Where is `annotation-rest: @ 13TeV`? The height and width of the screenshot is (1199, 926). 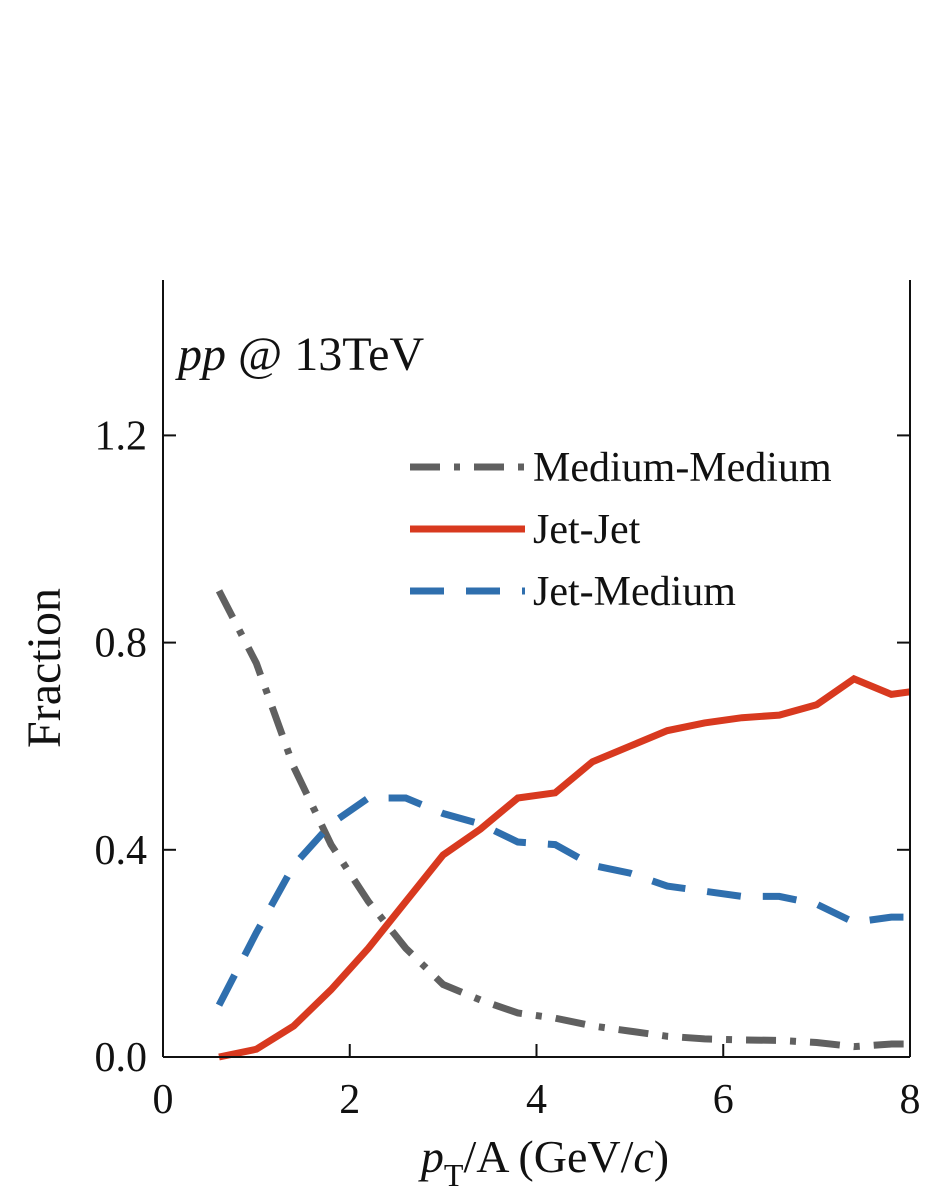
annotation-rest: @ 13TeV is located at coordinates (331, 354).